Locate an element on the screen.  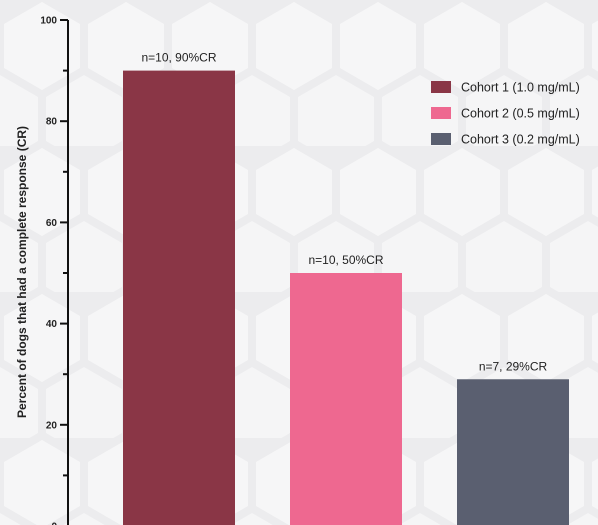
y-tick-label: 0 is located at coordinates (54, 523).